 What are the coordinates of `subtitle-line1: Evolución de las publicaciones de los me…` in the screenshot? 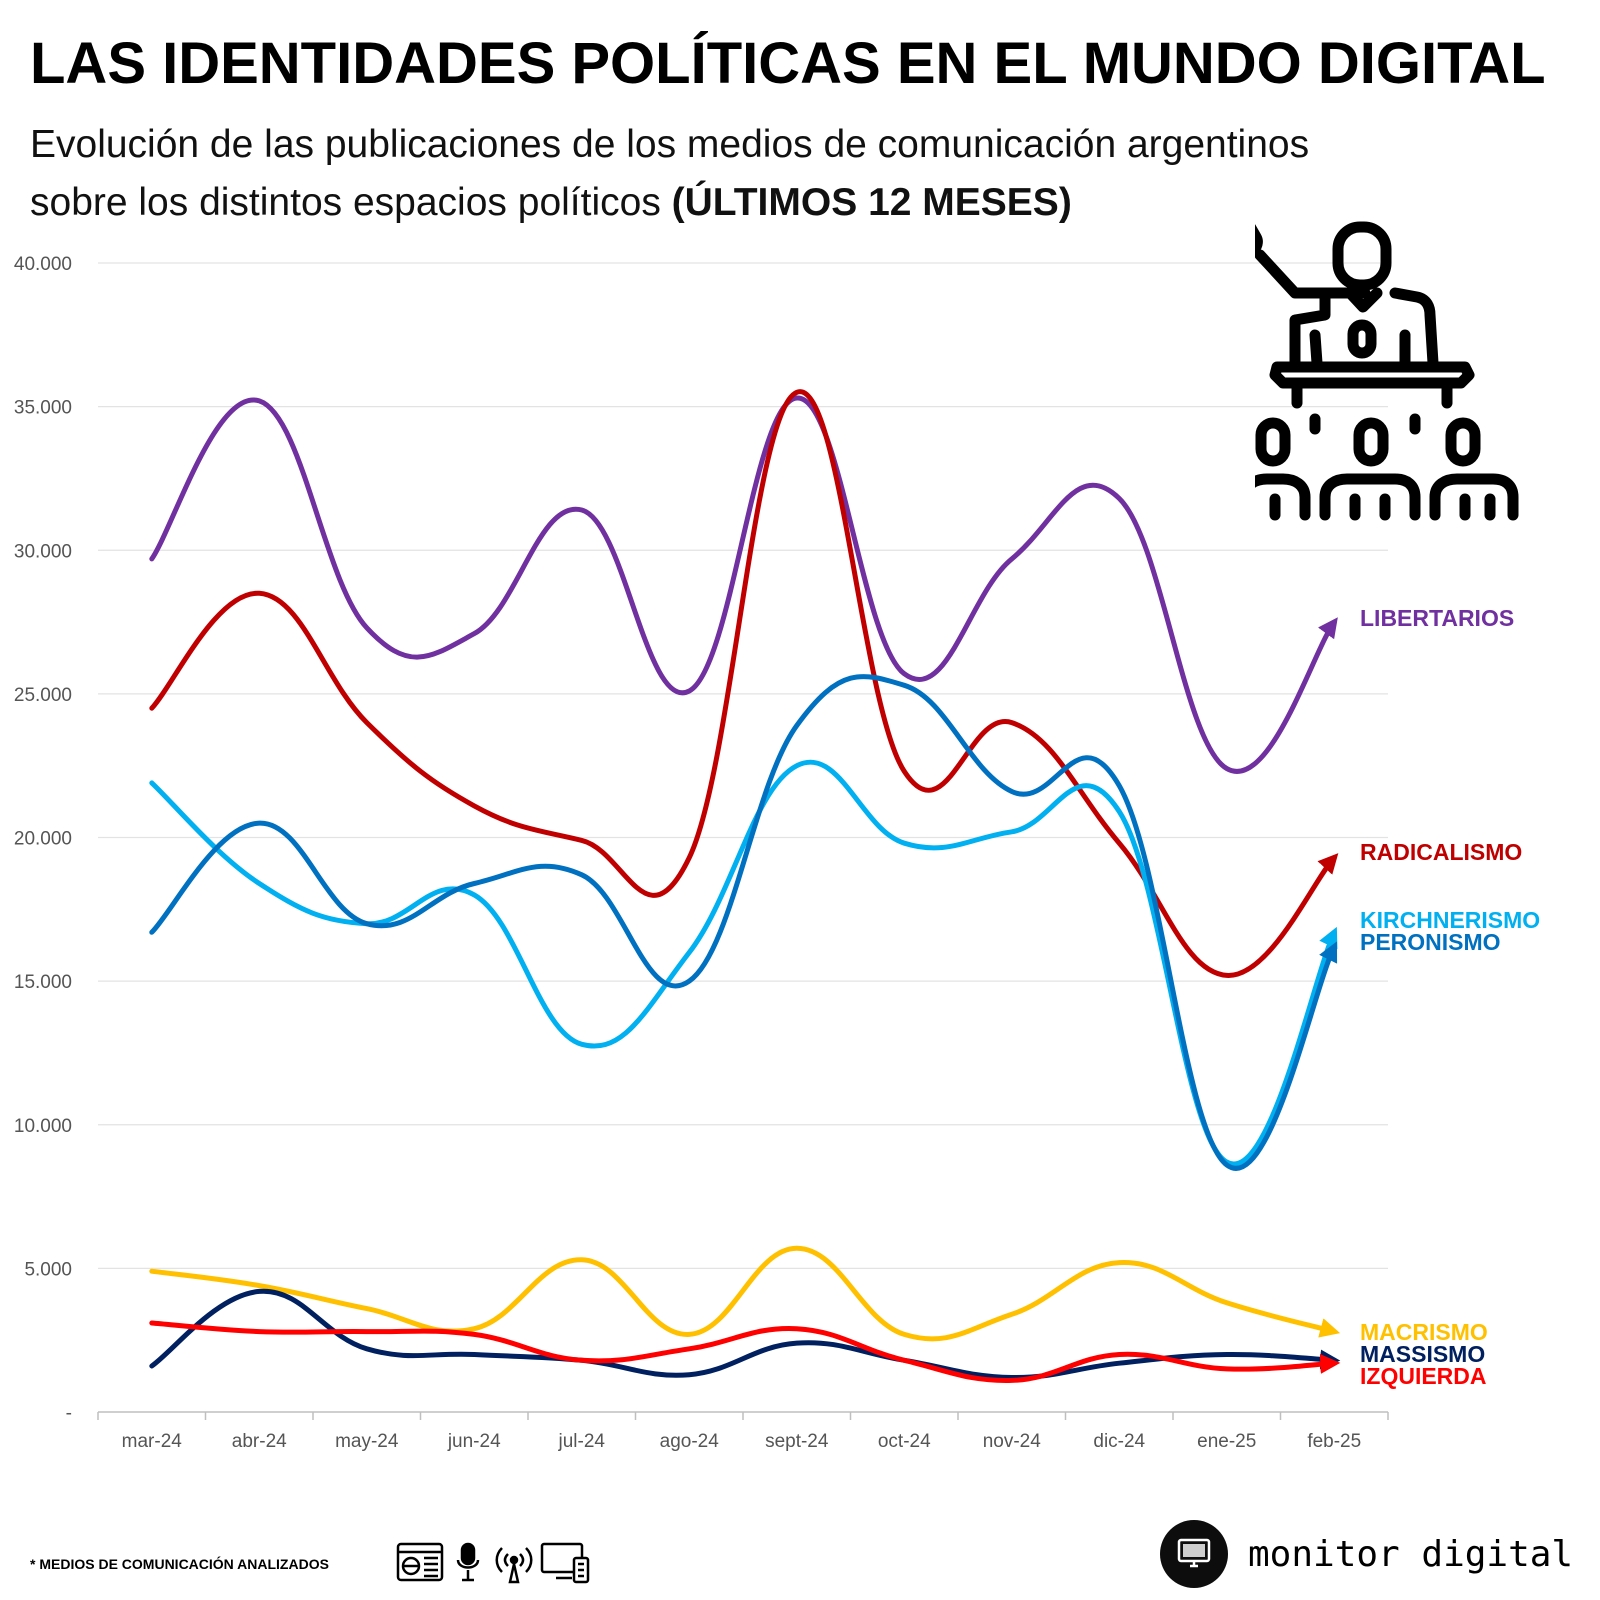 It's located at (670, 144).